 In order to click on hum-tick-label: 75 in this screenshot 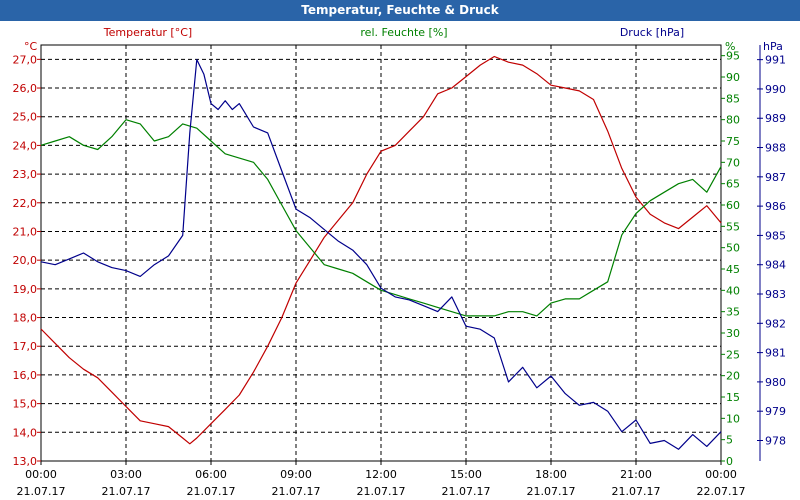, I will do `click(733, 141)`.